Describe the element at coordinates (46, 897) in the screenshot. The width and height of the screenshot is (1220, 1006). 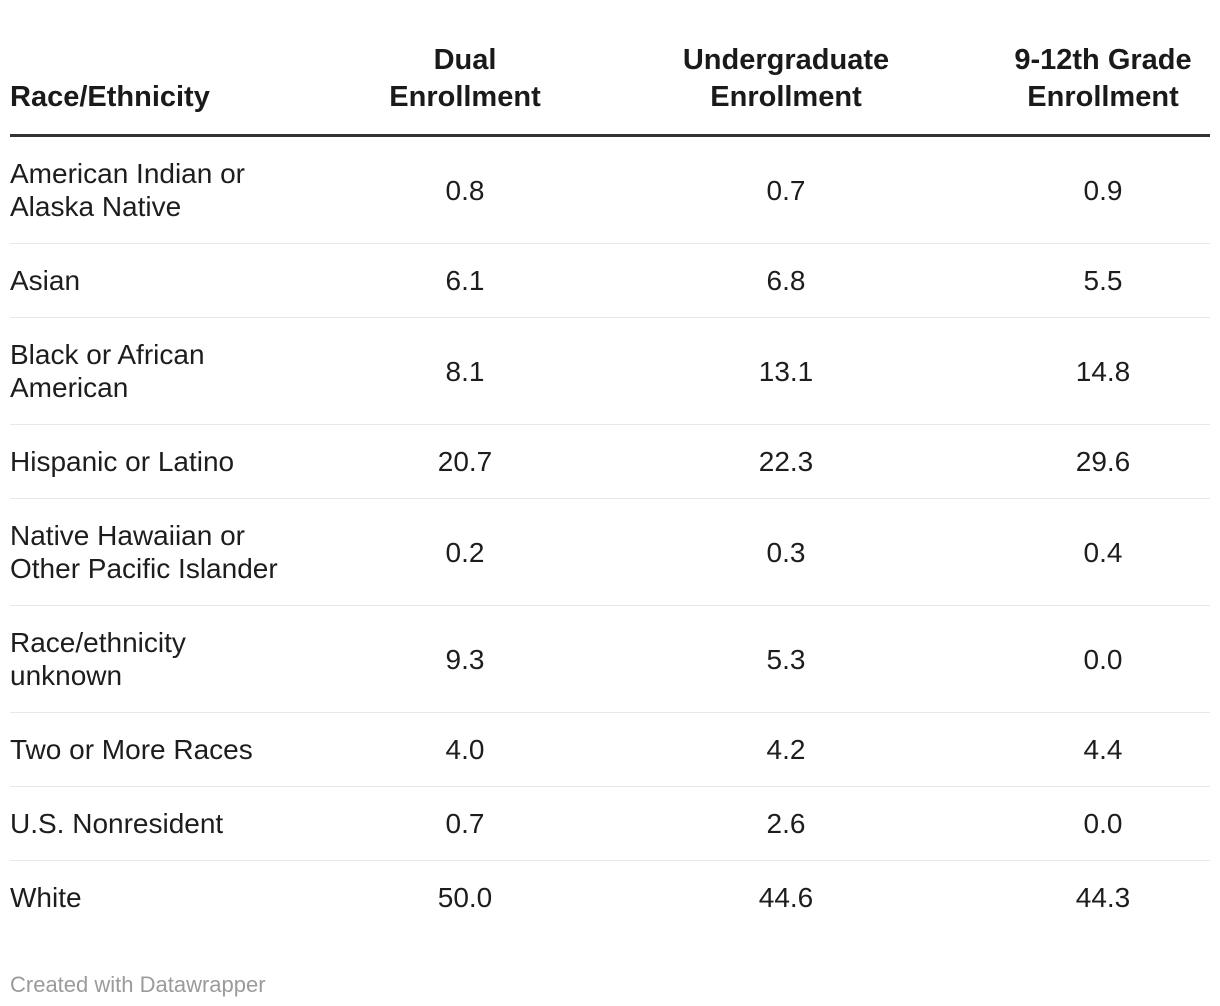
I see `row-label-race-ethnicity: White` at that location.